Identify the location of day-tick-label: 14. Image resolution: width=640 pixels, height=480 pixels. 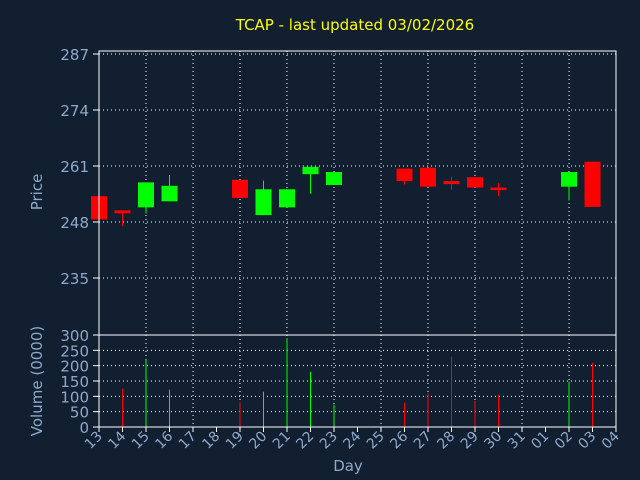
(117, 440).